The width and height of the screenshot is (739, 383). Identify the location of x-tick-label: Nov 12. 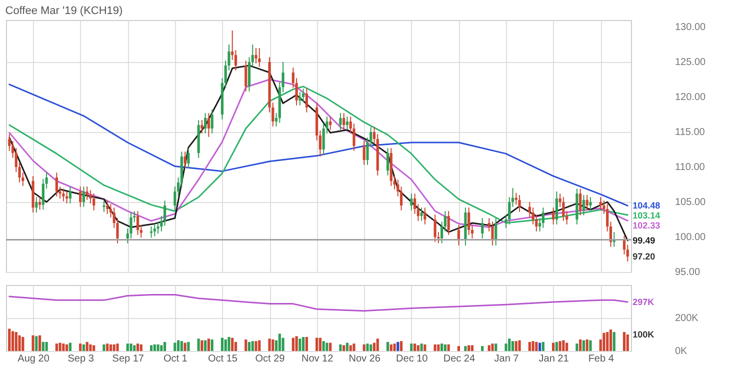
(317, 359).